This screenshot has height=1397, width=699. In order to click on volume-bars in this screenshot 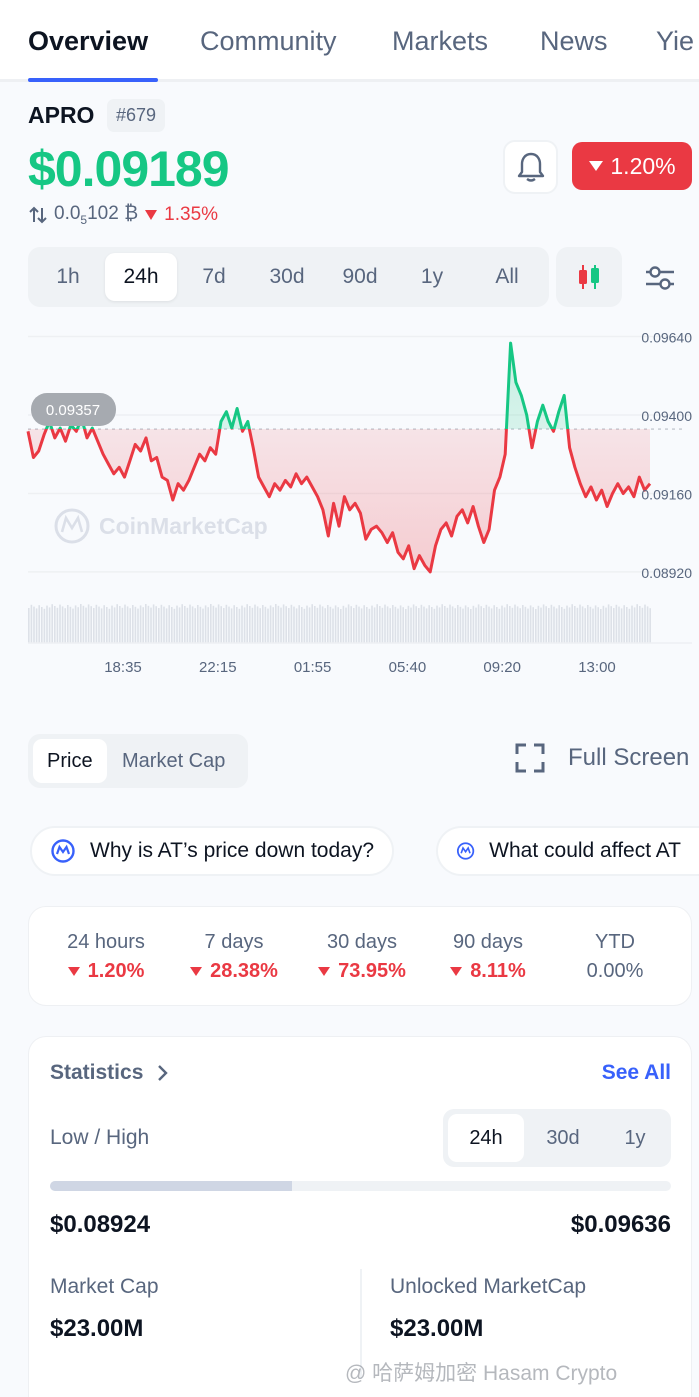, I will do `click(360, 624)`.